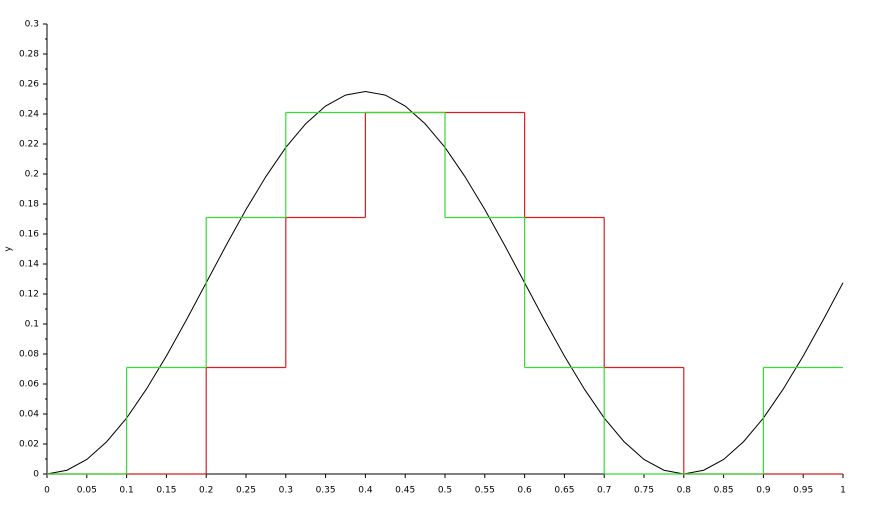 This screenshot has width=879, height=506. I want to click on x-tick-label: 0.5, so click(445, 491).